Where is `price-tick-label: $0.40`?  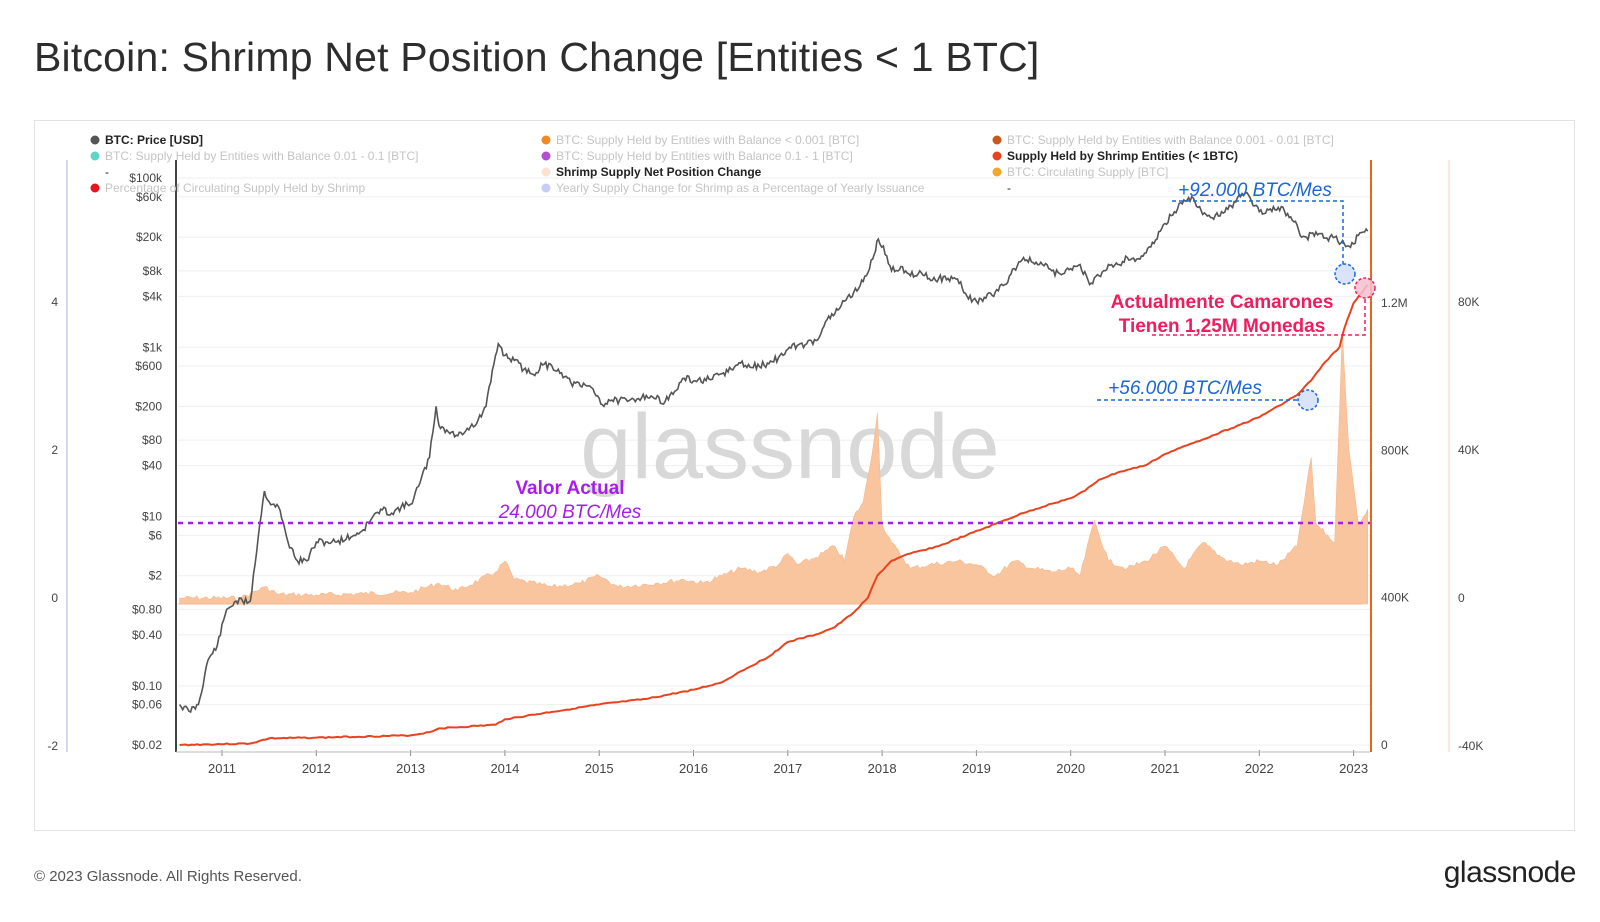 price-tick-label: $0.40 is located at coordinates (147, 635).